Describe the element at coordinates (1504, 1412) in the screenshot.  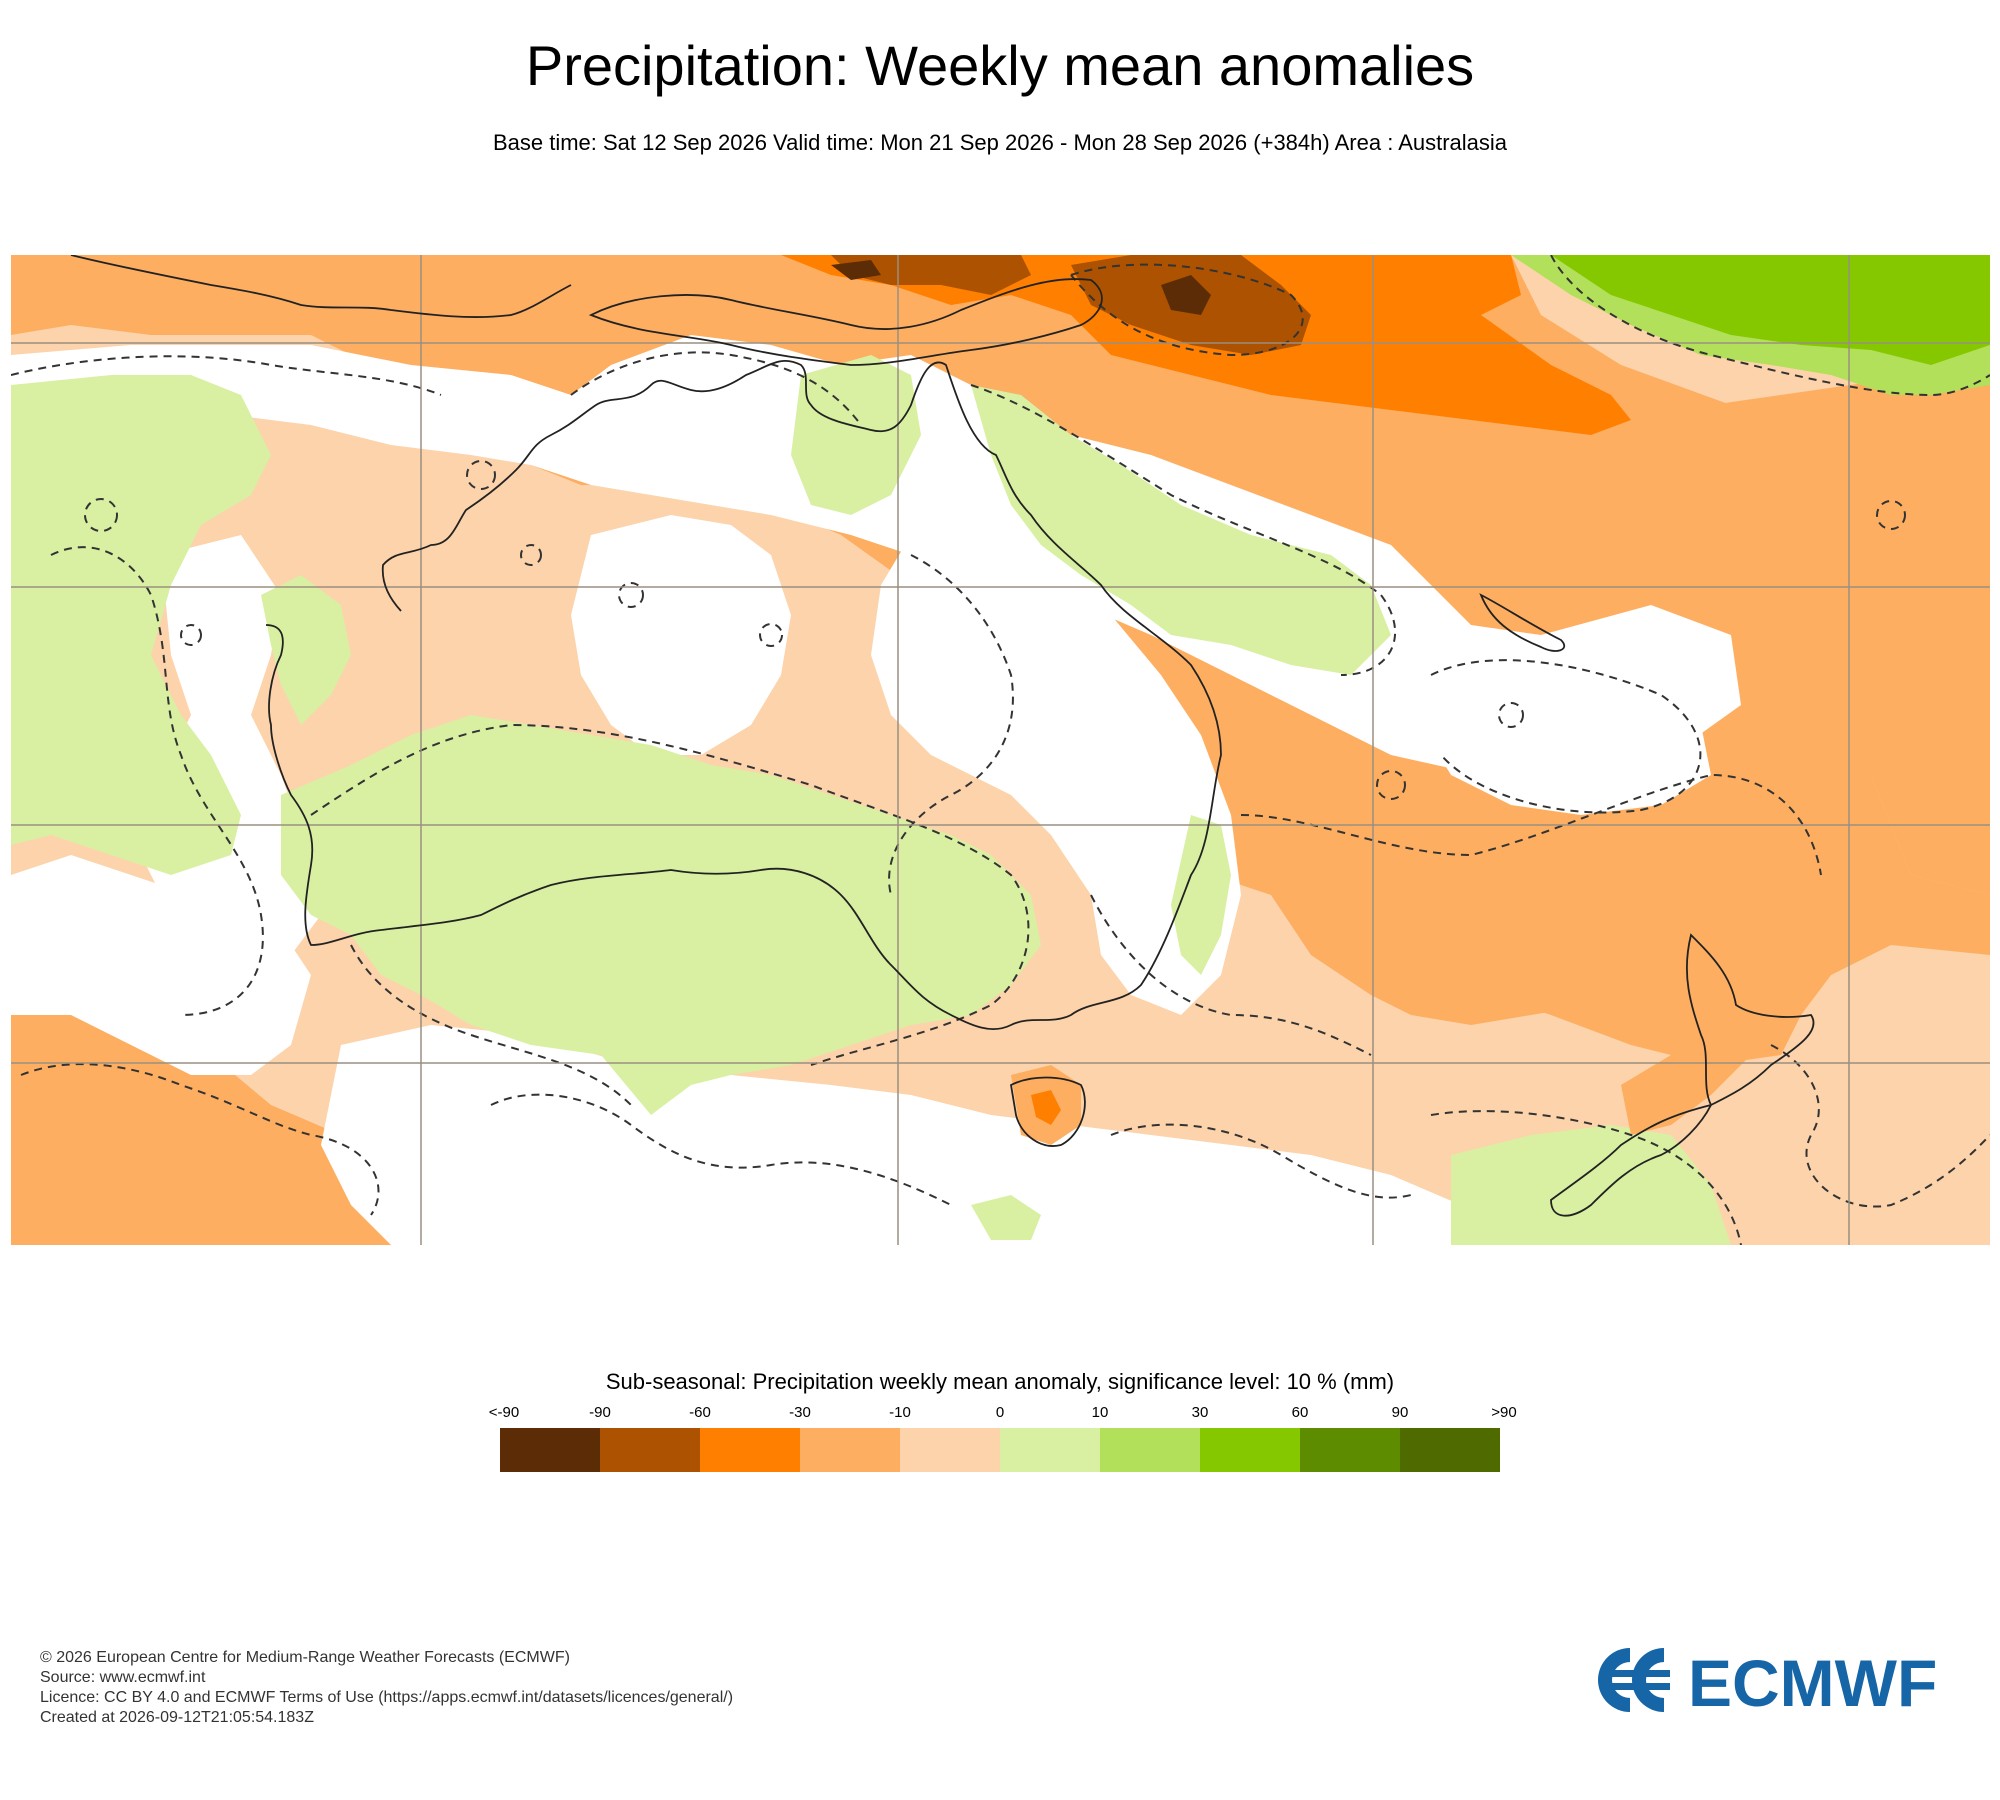
I see `legend-tick-label: >90` at that location.